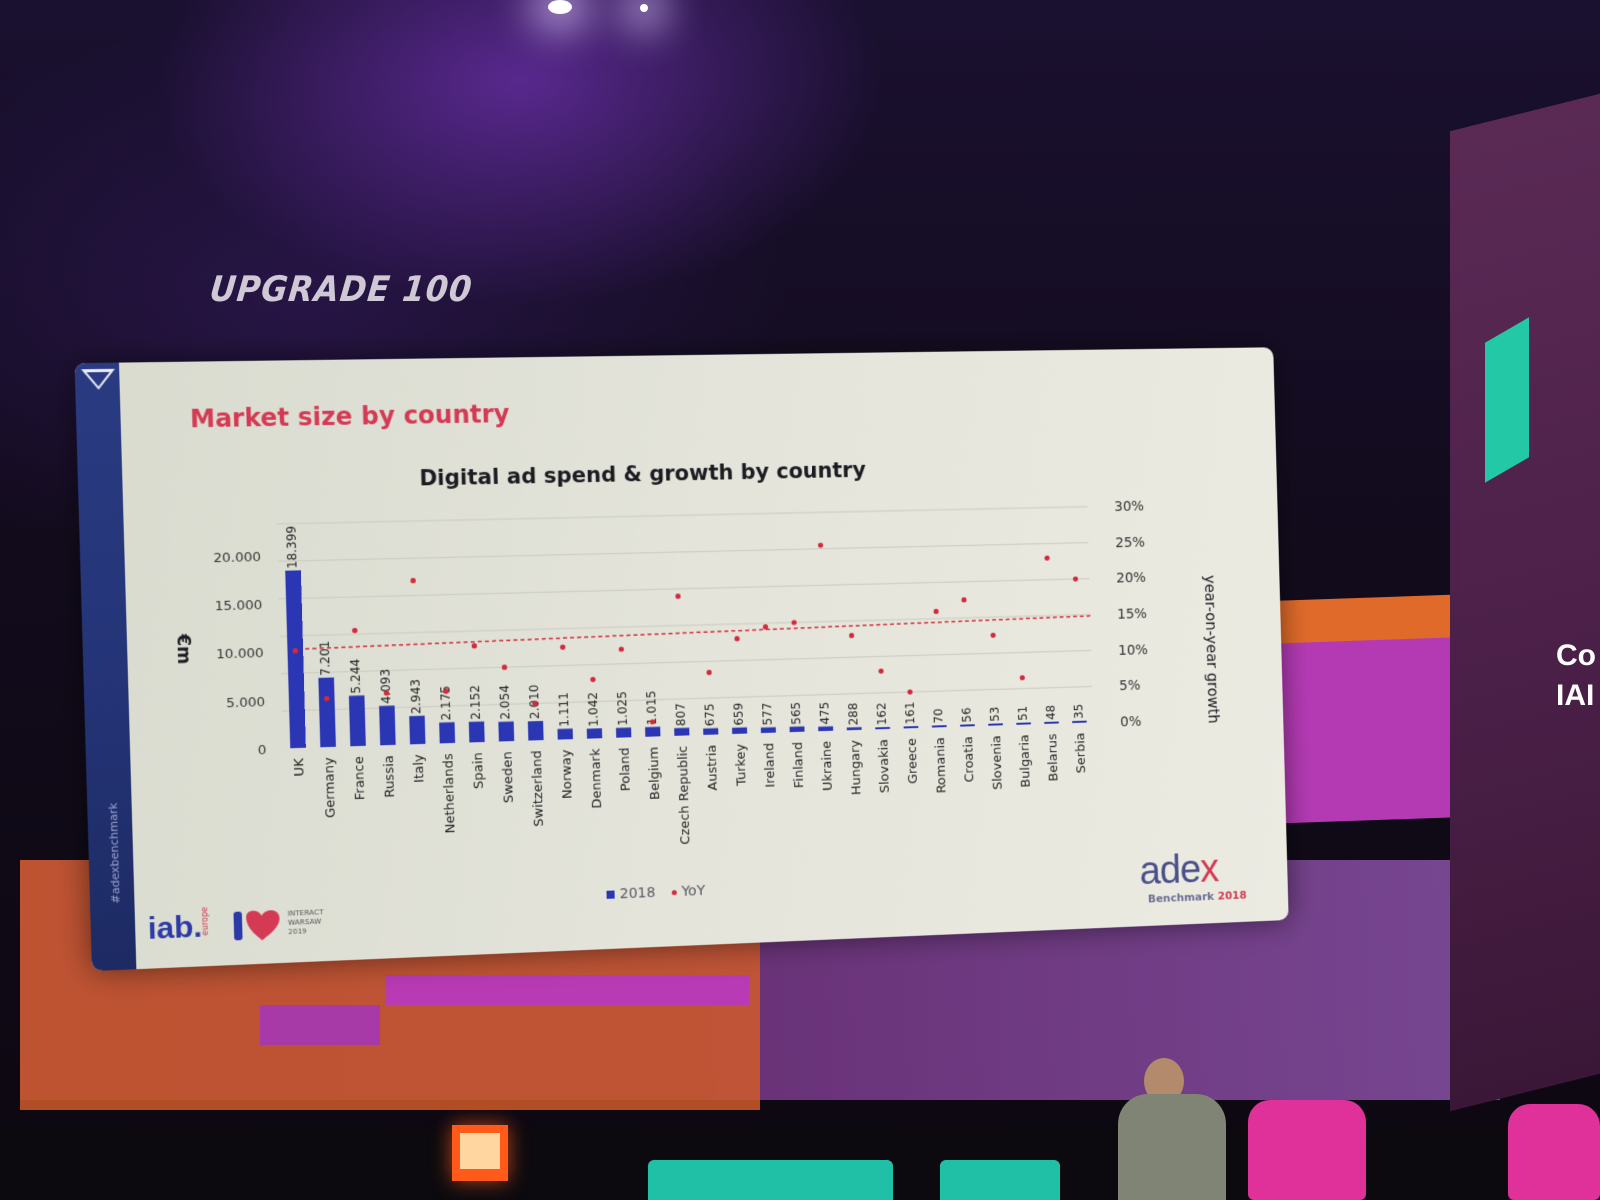 The image size is (1600, 1200). I want to click on category-label: Slovenia, so click(998, 762).